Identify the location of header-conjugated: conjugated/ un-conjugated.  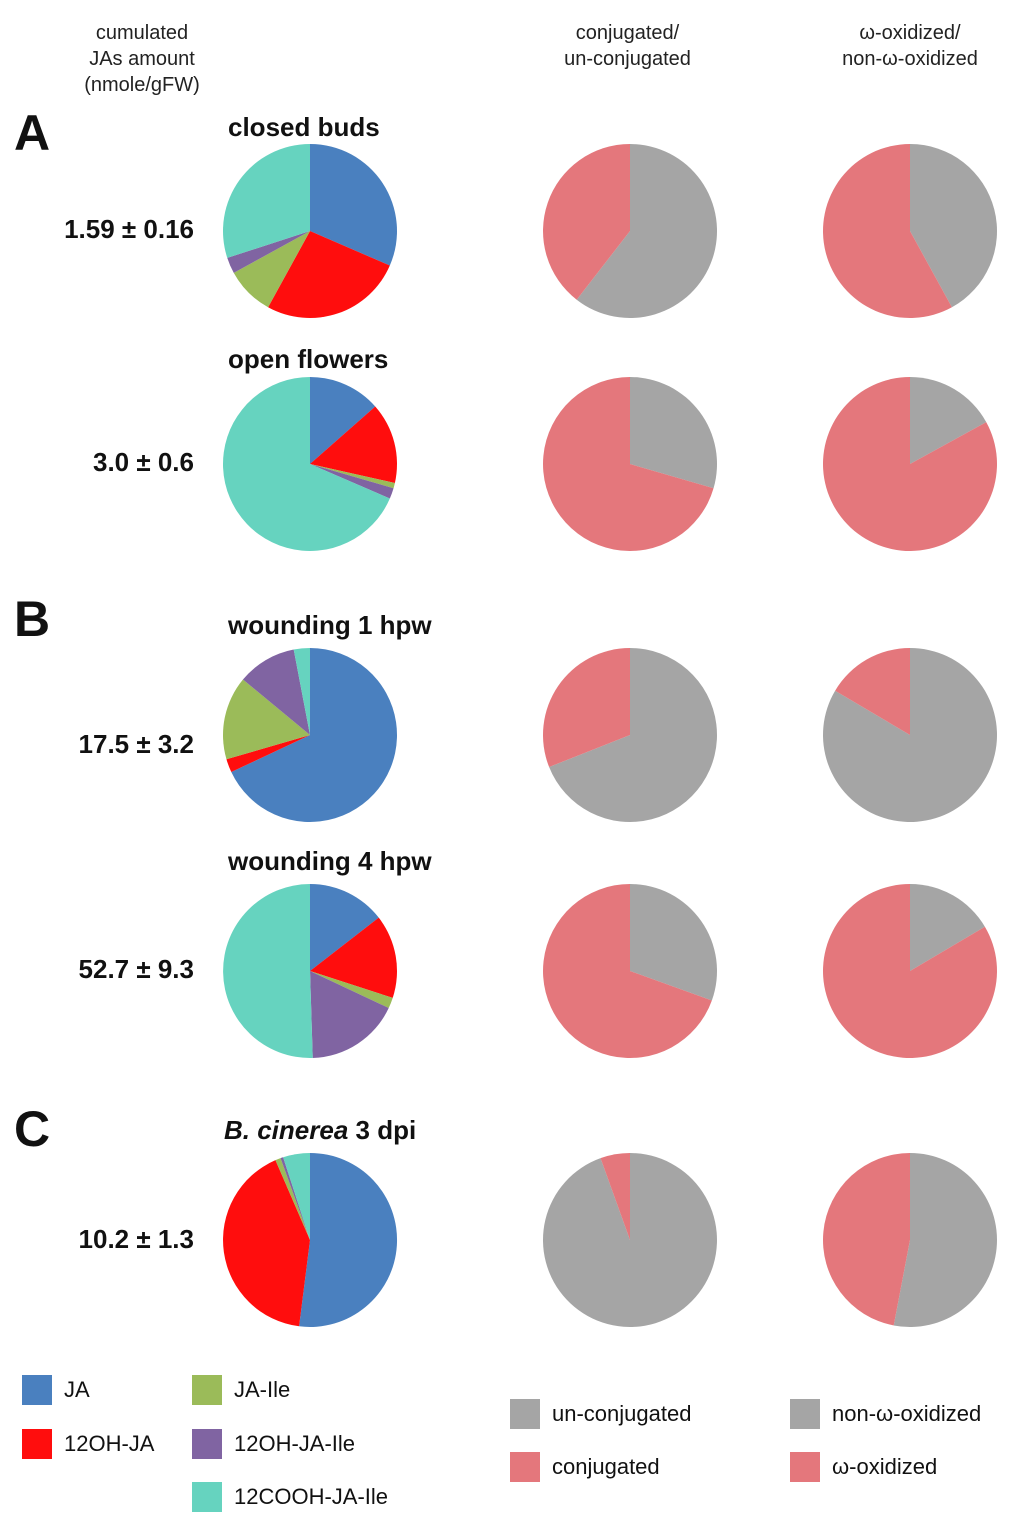
(627, 46).